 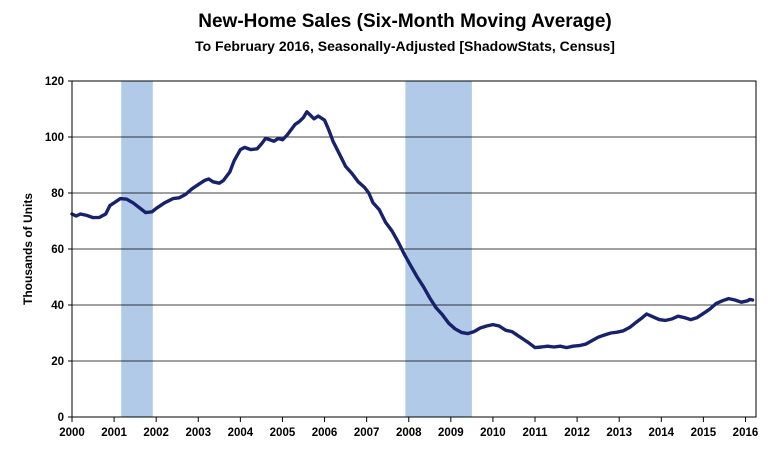 I want to click on y-axis-label: Thousands of Units, so click(x=28, y=249).